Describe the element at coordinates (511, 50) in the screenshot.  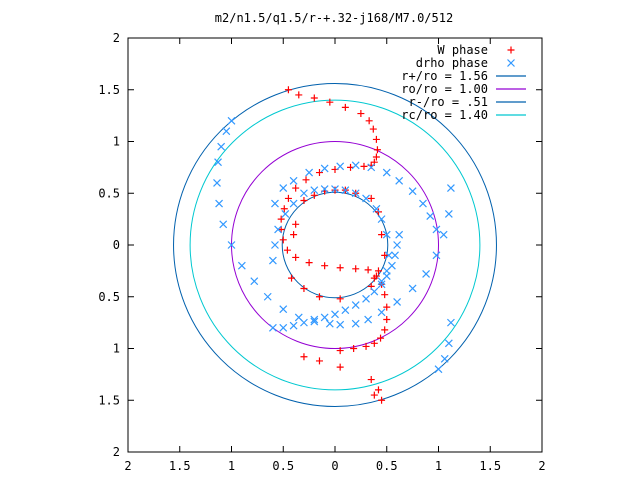
I see `legend-sample` at that location.